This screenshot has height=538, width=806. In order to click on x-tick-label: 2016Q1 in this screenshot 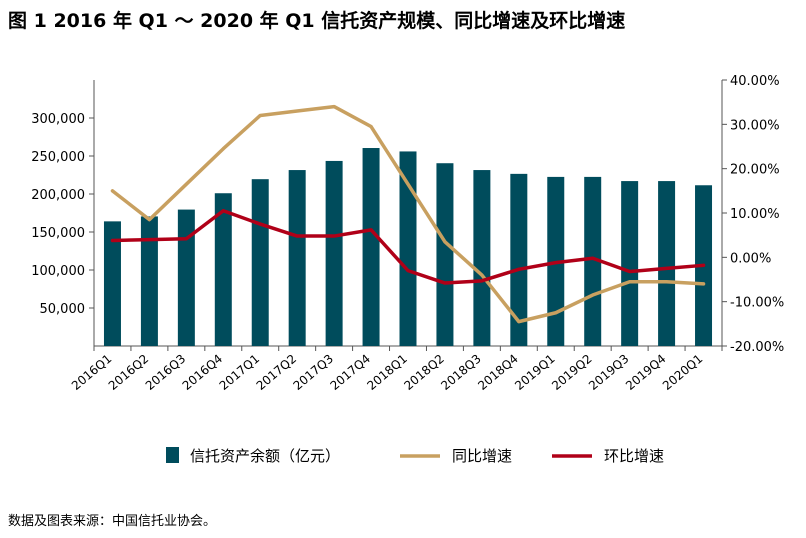, I will do `click(91, 372)`.